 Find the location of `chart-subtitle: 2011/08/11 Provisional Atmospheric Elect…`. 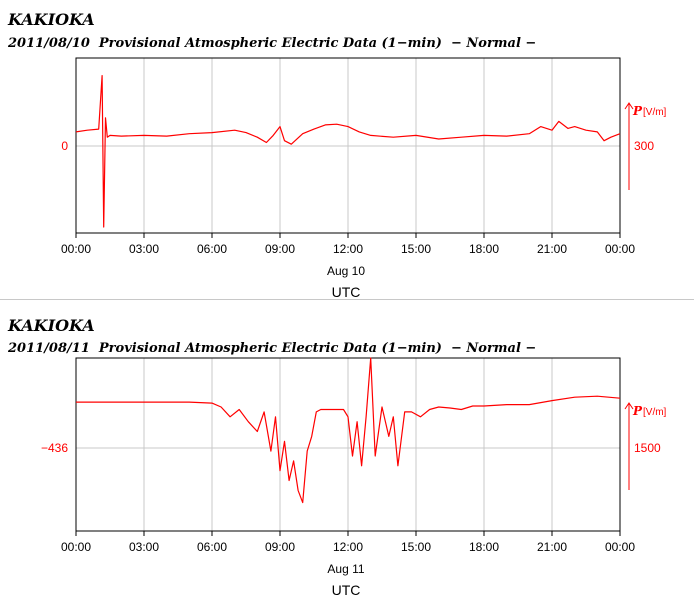

chart-subtitle: 2011/08/11 Provisional Atmospheric Elect… is located at coordinates (272, 348).